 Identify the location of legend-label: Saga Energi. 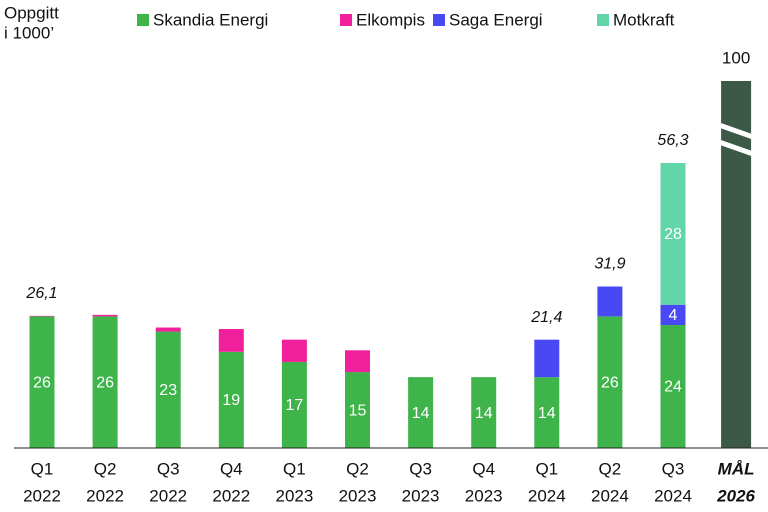
(496, 19).